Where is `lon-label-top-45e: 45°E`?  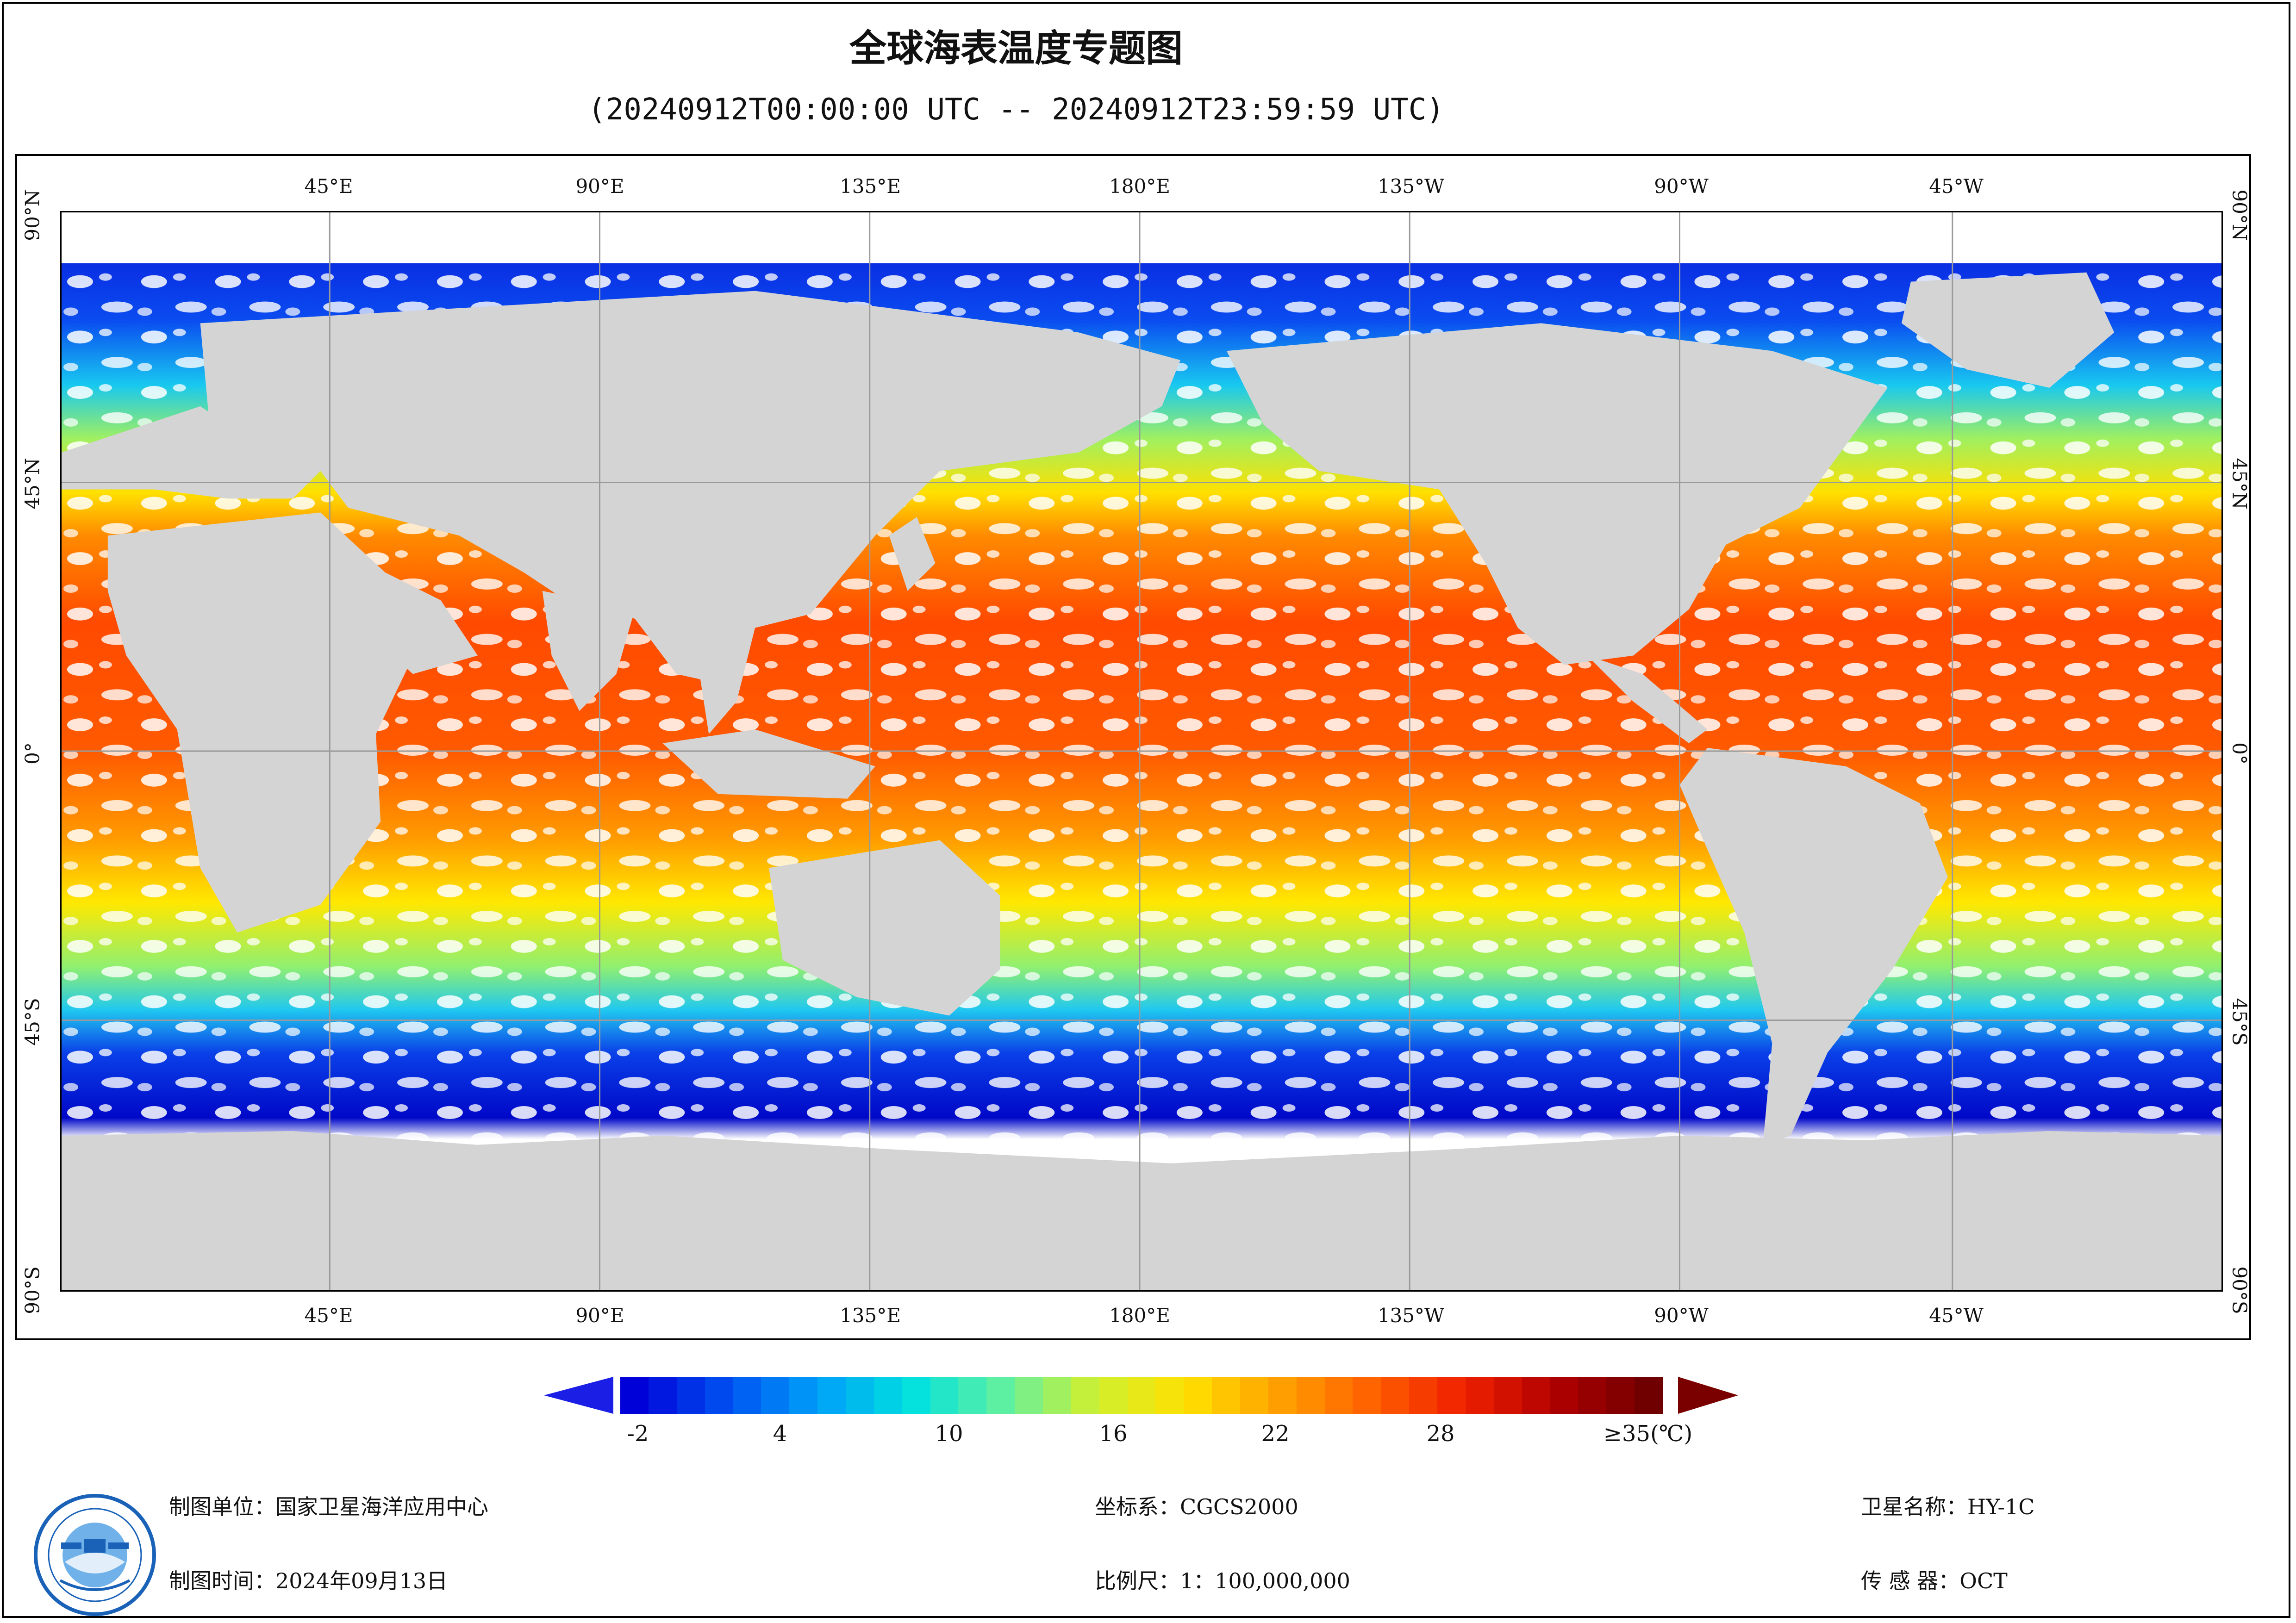 lon-label-top-45e: 45°E is located at coordinates (328, 186).